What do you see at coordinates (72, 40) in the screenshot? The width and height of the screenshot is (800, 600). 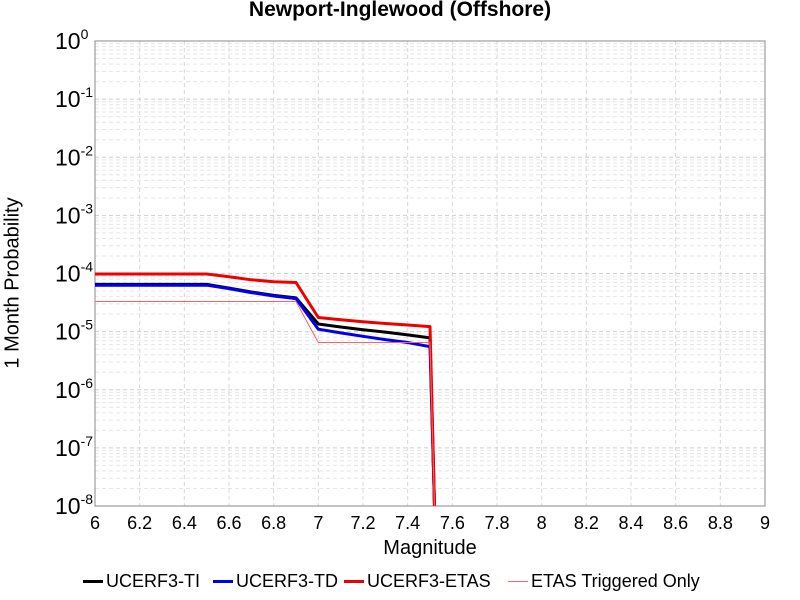 I see `y-tick-label: 10⁰` at bounding box center [72, 40].